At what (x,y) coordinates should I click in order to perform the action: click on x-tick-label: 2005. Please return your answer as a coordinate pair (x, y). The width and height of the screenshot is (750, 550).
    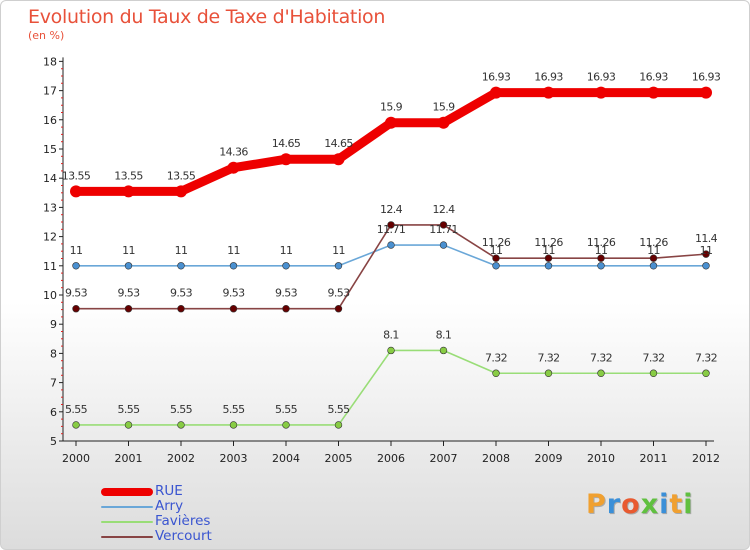
    Looking at the image, I should click on (339, 458).